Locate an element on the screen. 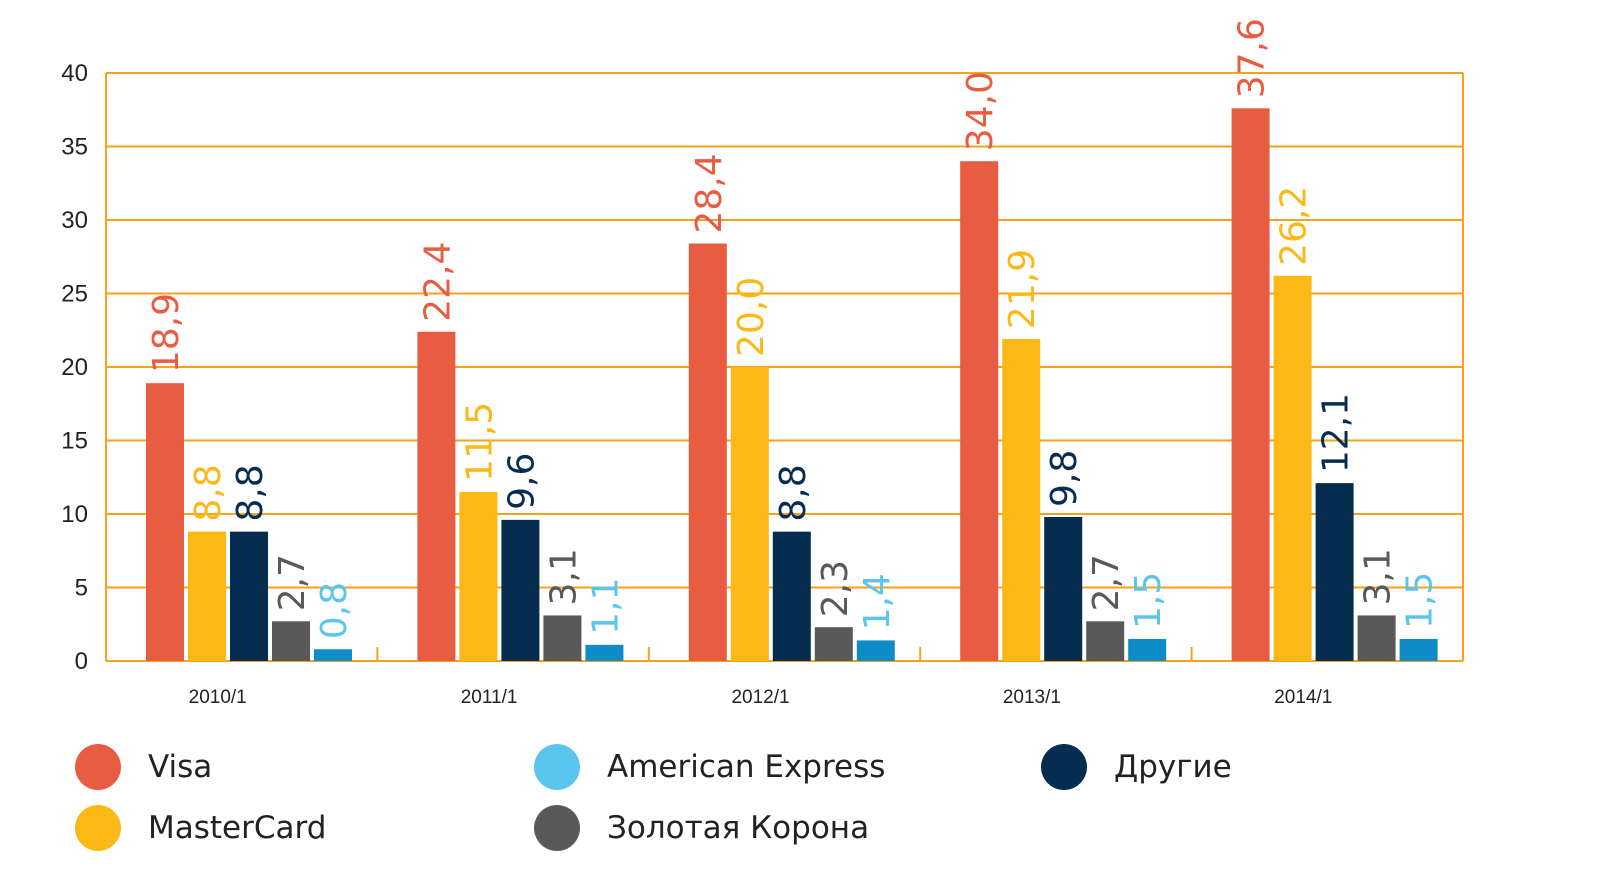 The image size is (1600, 885). x-tick-label: 2010/1 is located at coordinates (218, 697).